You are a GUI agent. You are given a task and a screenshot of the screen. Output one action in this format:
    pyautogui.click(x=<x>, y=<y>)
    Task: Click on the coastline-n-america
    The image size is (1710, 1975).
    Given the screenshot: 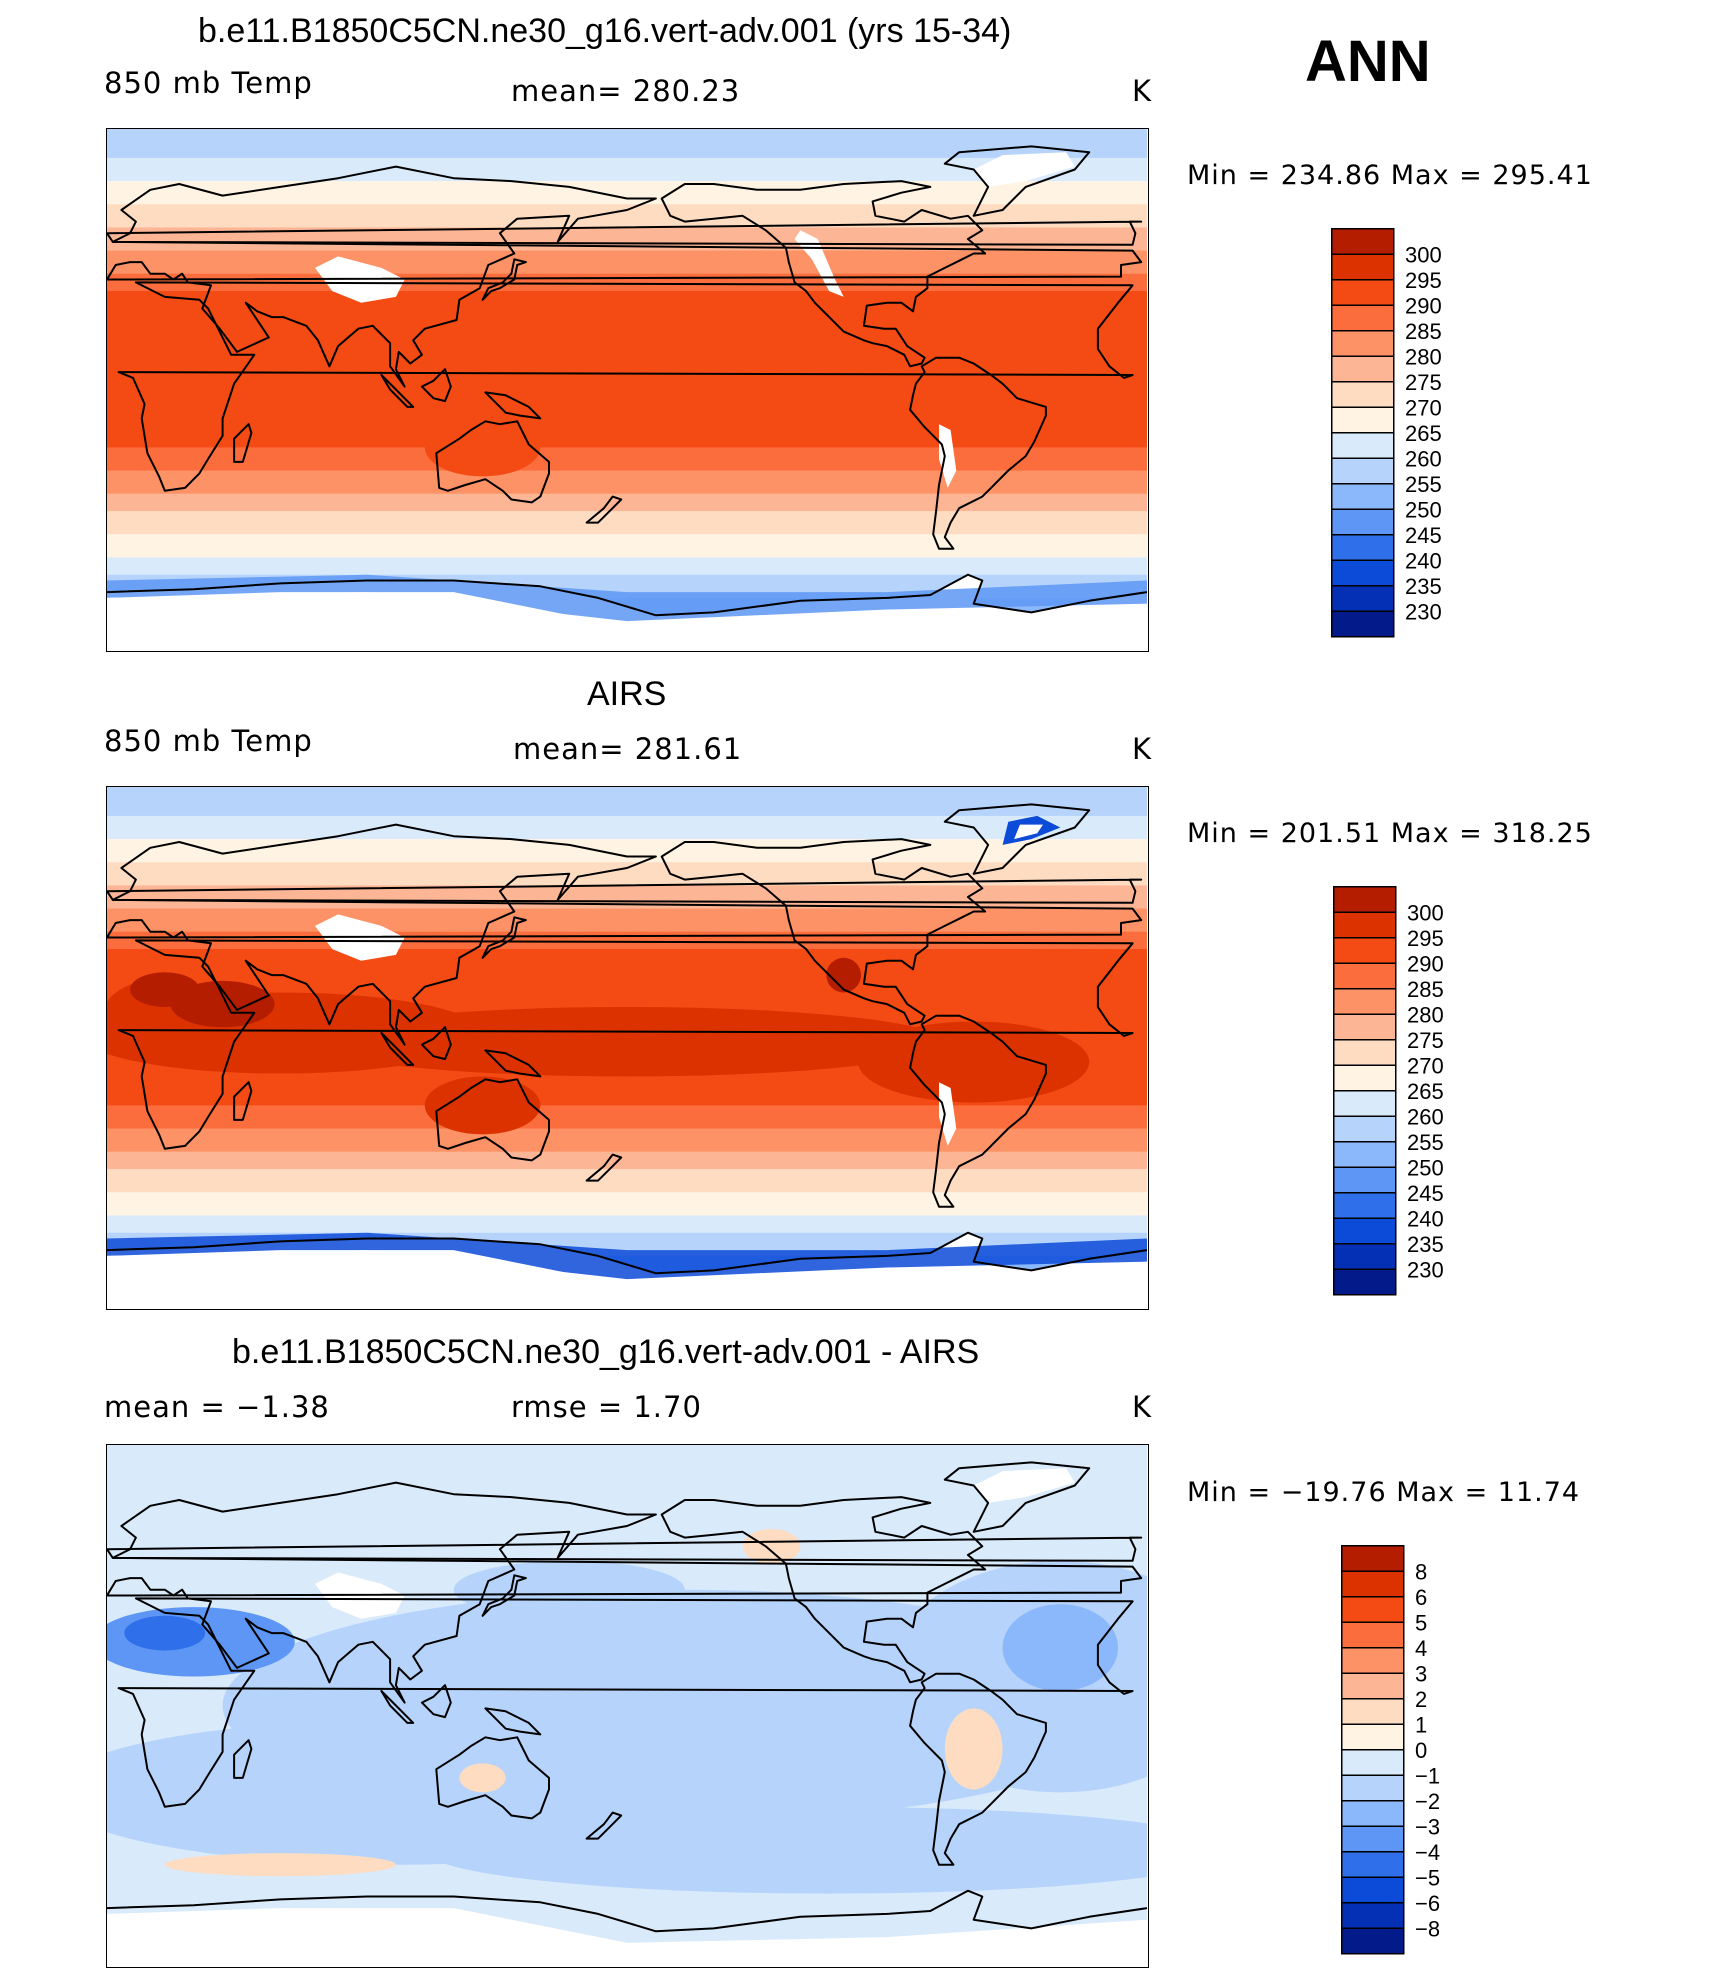 What is the action you would take?
    pyautogui.click(x=823, y=932)
    